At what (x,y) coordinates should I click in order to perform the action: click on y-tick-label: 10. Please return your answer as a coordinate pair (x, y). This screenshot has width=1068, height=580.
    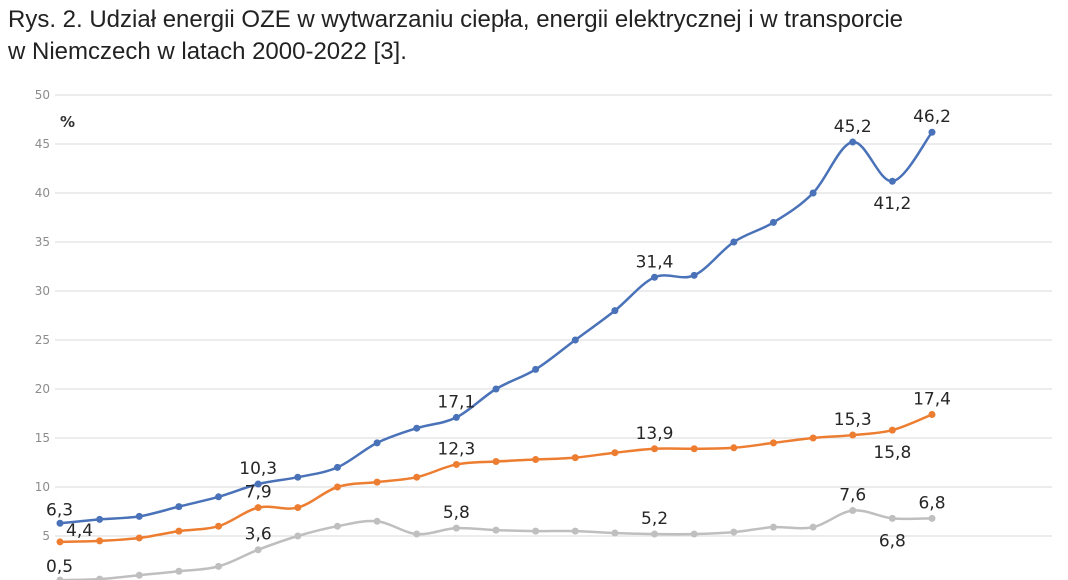
    Looking at the image, I should click on (42, 487).